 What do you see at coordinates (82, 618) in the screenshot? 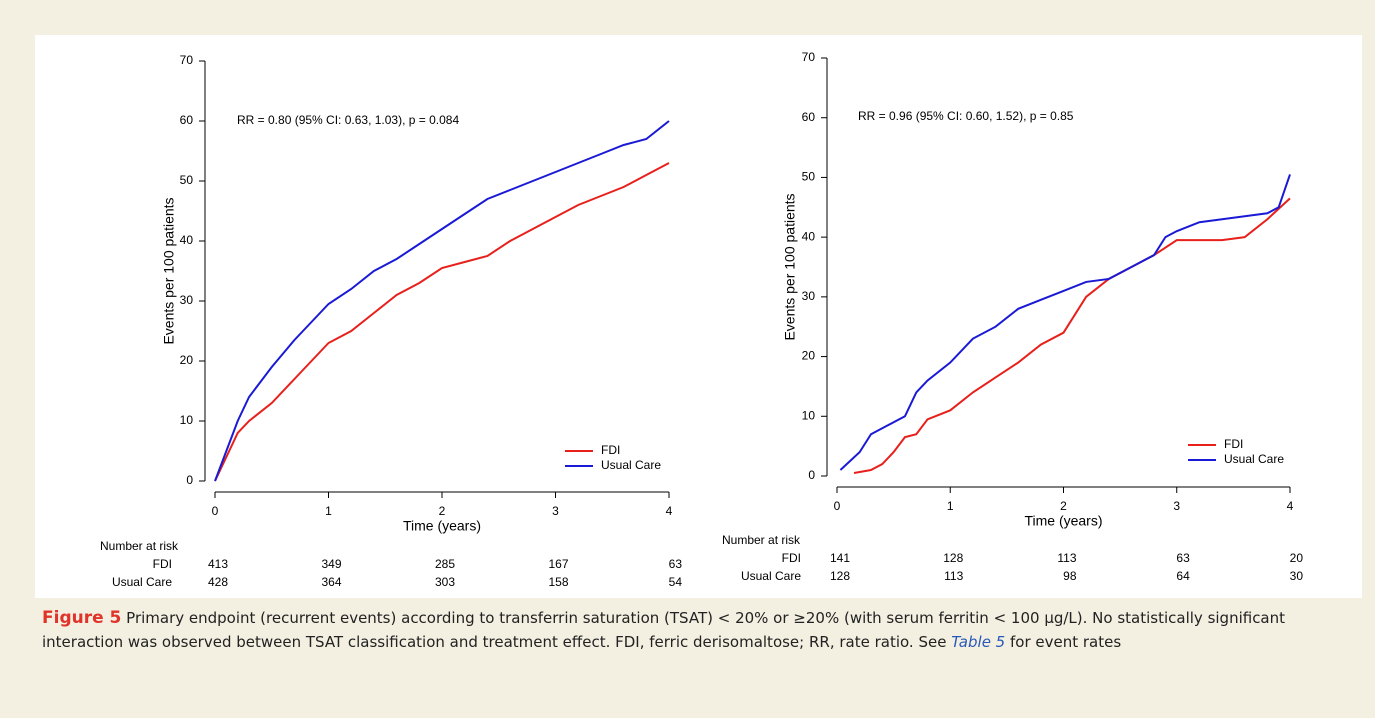
I see `caption-label: Figure 5` at bounding box center [82, 618].